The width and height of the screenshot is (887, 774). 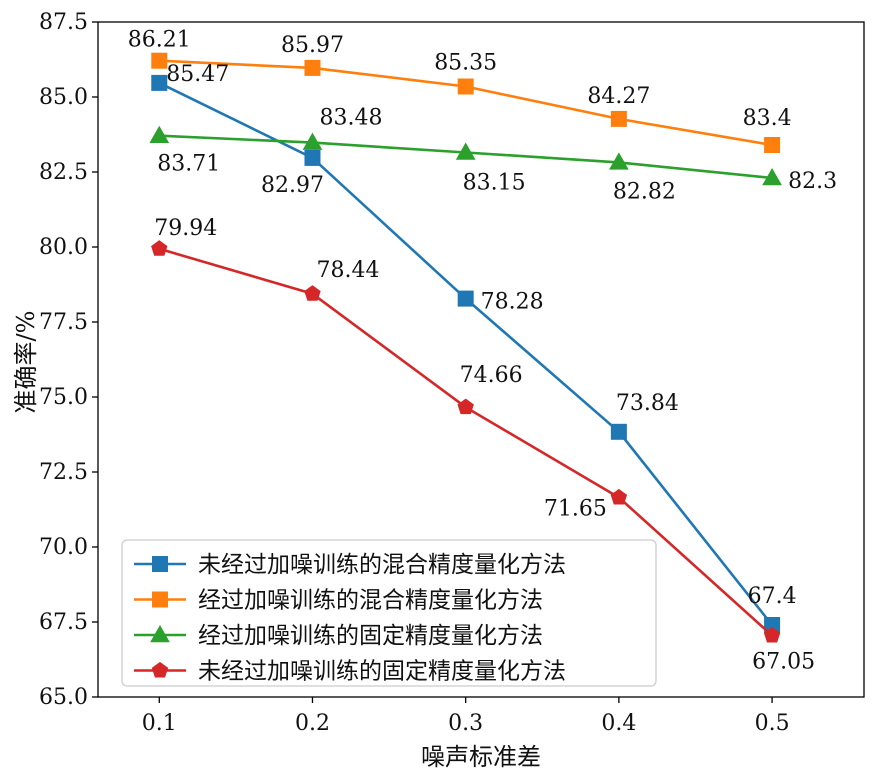 I want to click on legend-label-trained-fixed: 经过加噪训练的固定精度量化方法, so click(x=370, y=636).